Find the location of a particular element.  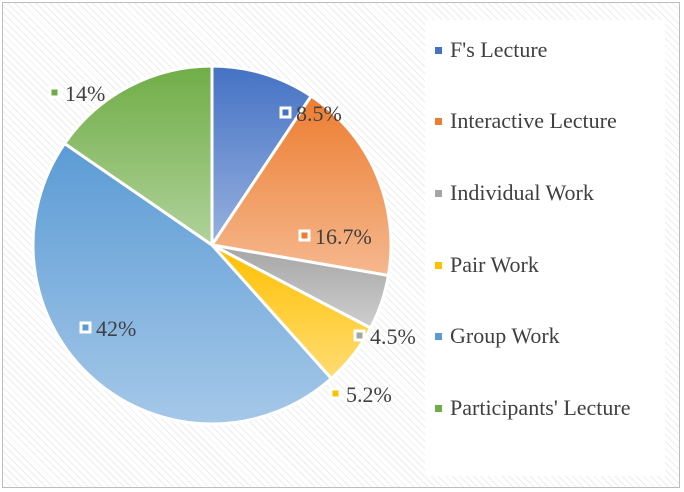

data-label-key-interactive-lecture is located at coordinates (304, 235).